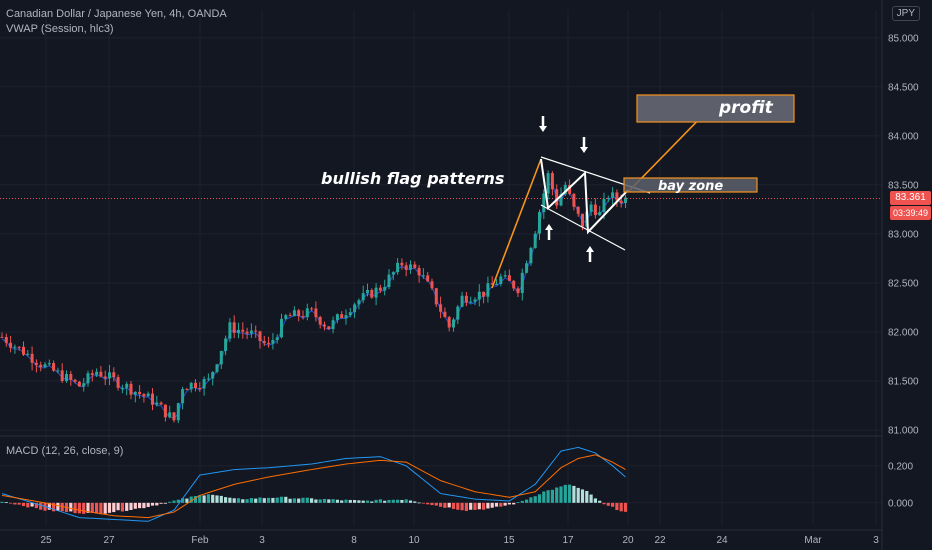 This screenshot has height=550, width=932. Describe the element at coordinates (314, 484) in the screenshot. I see `macd-pane` at that location.